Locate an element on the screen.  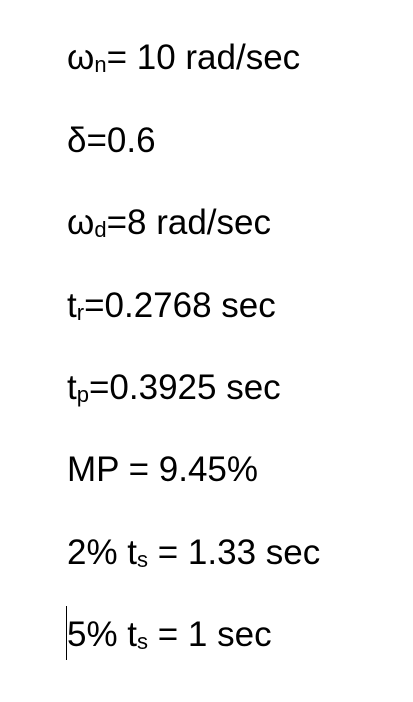
settling-time-2pct-line: 2% ts = 1.33 sec is located at coordinates (193, 556).